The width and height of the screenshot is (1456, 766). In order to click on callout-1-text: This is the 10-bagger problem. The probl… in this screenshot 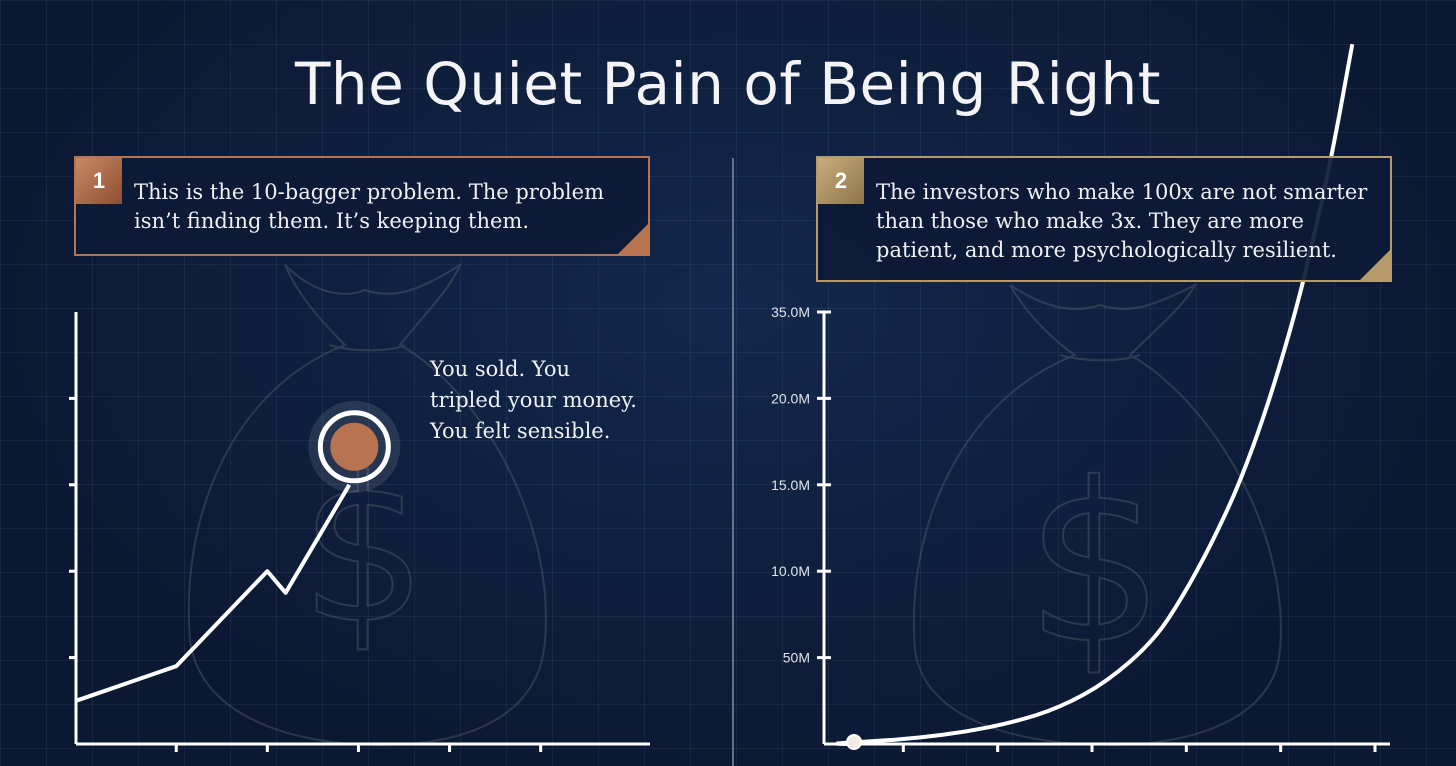, I will do `click(369, 206)`.